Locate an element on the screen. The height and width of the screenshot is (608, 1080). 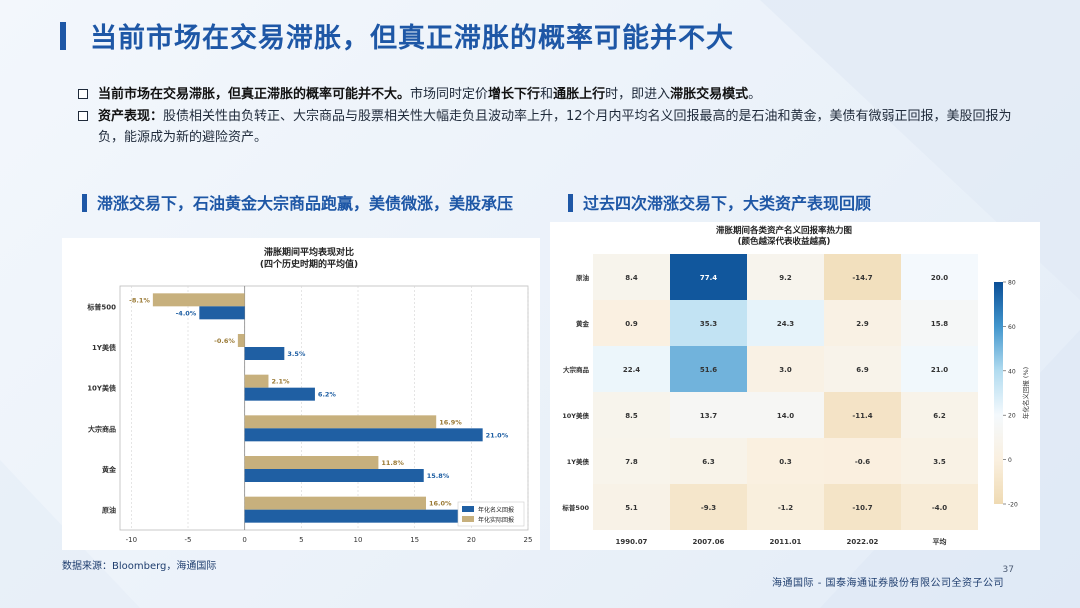
bar-value-label: 11.8% is located at coordinates (392, 463).